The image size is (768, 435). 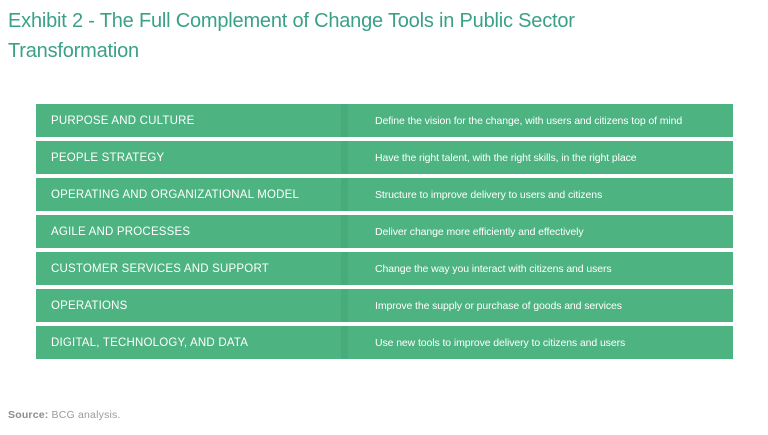 I want to click on row-category-label: AGILE AND PROCESSES, so click(x=121, y=231).